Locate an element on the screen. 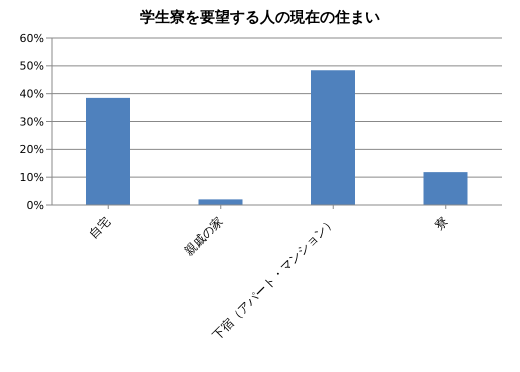 The height and width of the screenshot is (372, 520). x-tick-label: 寮 is located at coordinates (441, 223).